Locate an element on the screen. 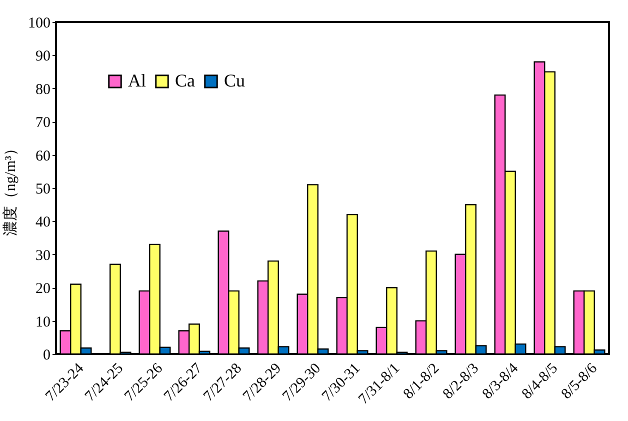 The height and width of the screenshot is (421, 628). y-tick-label: 60 is located at coordinates (43, 156).